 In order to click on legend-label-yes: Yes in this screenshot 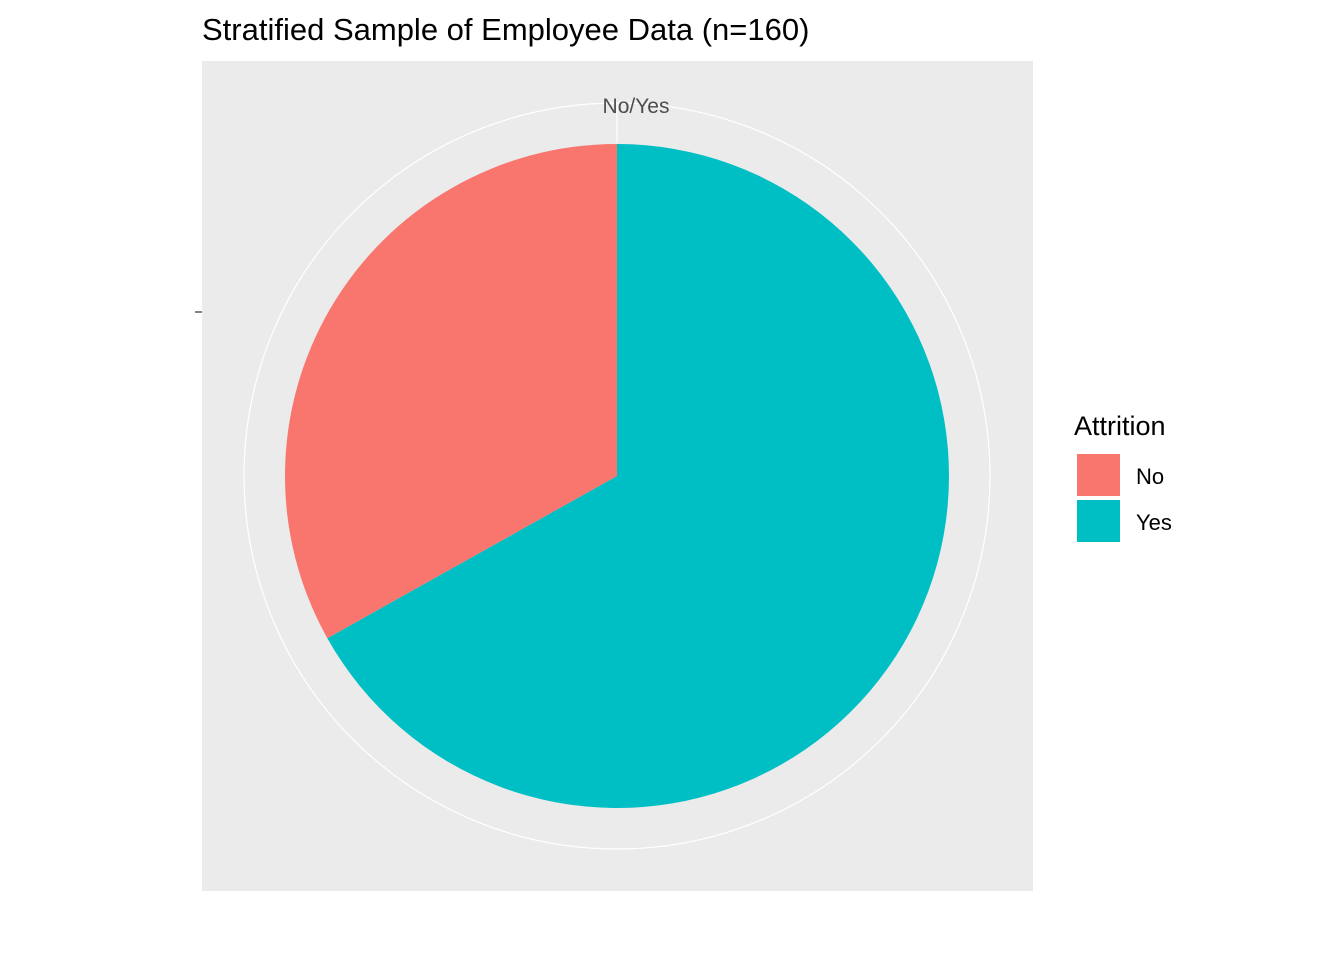, I will do `click(1154, 522)`.